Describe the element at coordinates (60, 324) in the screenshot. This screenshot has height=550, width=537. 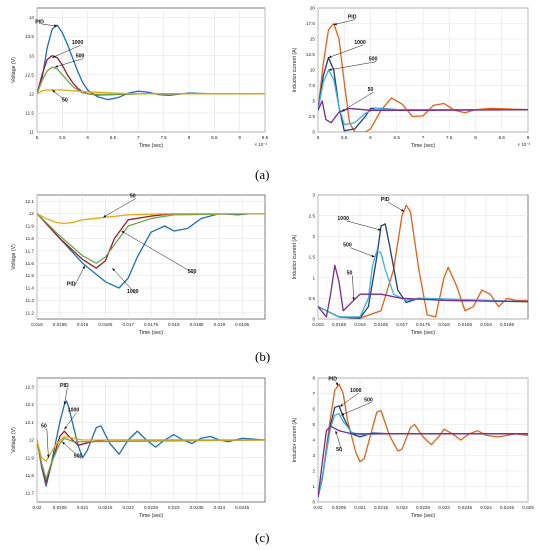
I see `x-tick-label: 0.0155` at that location.